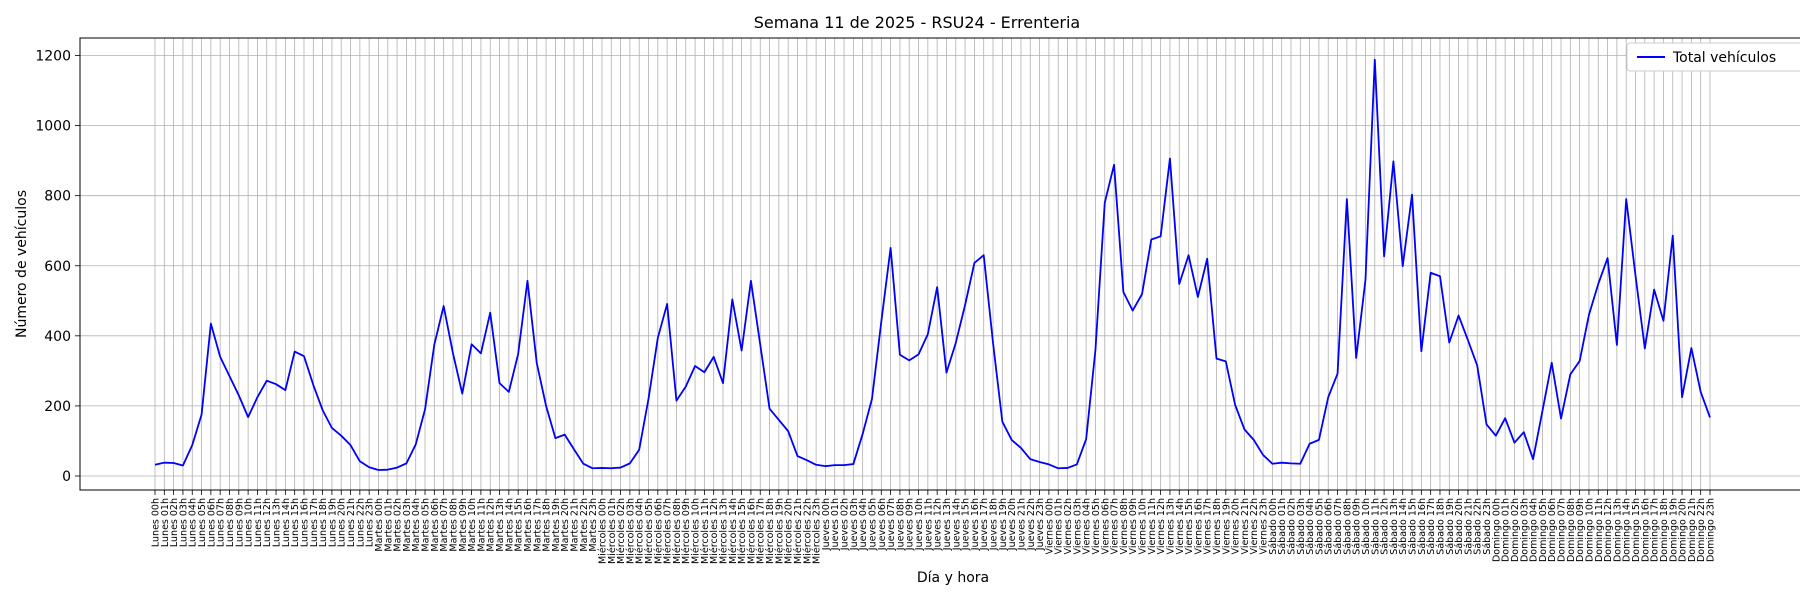 The width and height of the screenshot is (1800, 600). Describe the element at coordinates (789, 531) in the screenshot. I see `x-tick-label: Miércoles 20h` at that location.